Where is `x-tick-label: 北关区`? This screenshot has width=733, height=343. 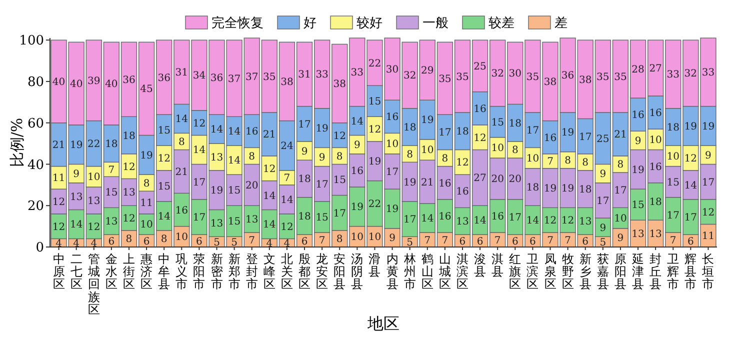 x-tick-label: 北关区 is located at coordinates (286, 272).